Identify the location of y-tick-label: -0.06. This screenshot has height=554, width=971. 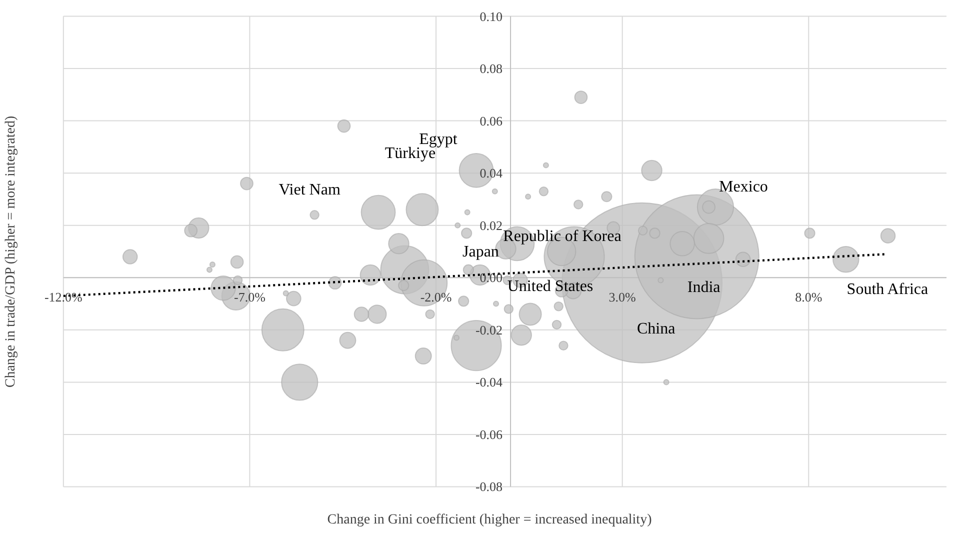
(489, 434).